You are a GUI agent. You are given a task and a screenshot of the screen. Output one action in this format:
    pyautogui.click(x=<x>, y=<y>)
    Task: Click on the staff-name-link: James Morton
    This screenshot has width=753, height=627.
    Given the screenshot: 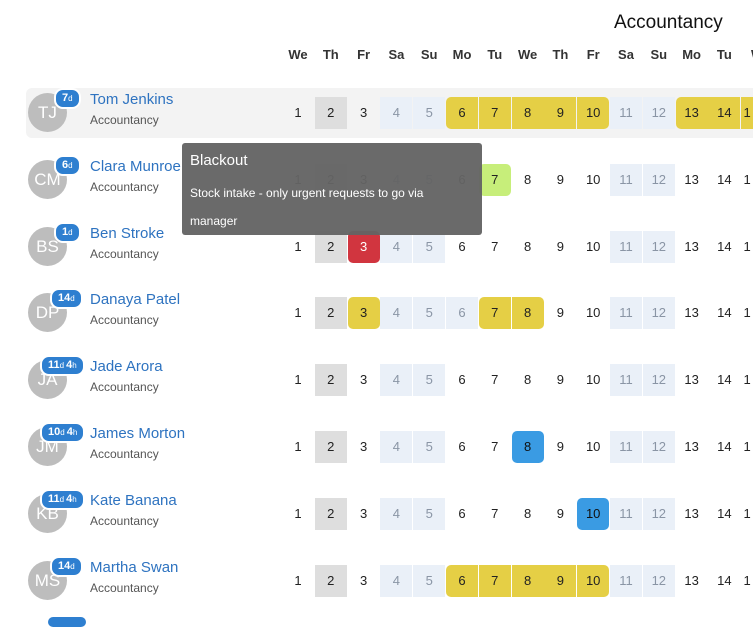 What is the action you would take?
    pyautogui.click(x=138, y=433)
    